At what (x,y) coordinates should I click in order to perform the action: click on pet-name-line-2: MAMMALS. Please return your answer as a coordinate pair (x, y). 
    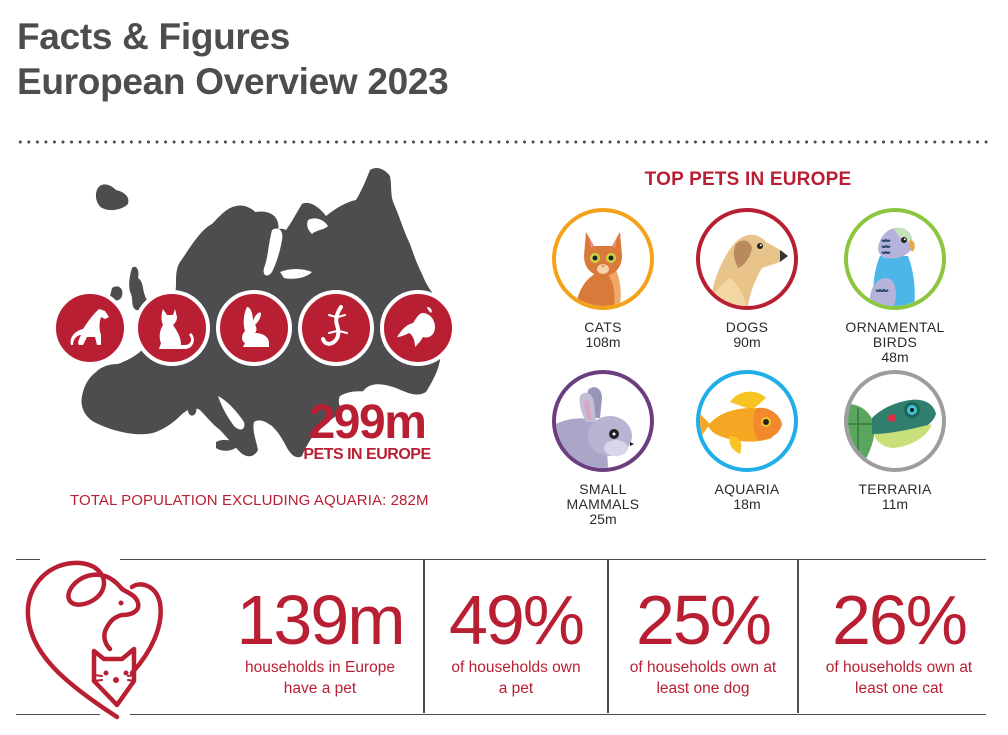
    Looking at the image, I should click on (603, 504).